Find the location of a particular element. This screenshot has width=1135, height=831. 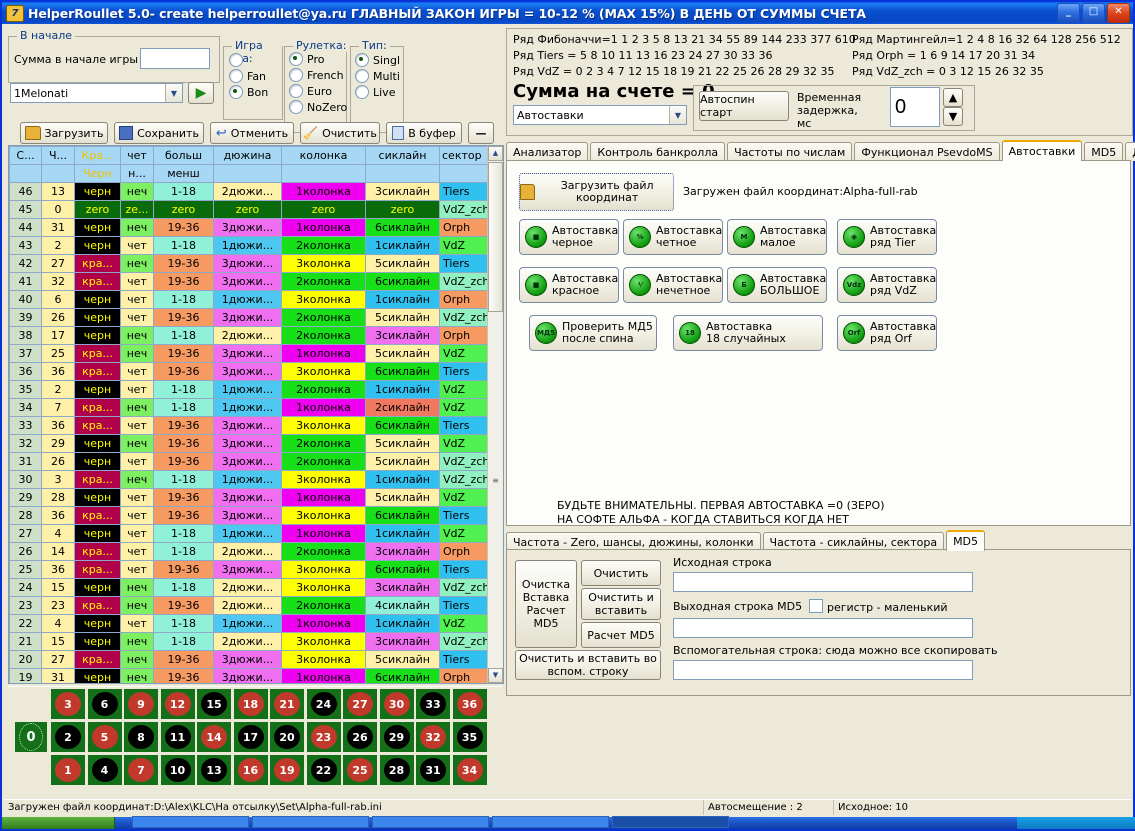

start-button is located at coordinates (58, 823).